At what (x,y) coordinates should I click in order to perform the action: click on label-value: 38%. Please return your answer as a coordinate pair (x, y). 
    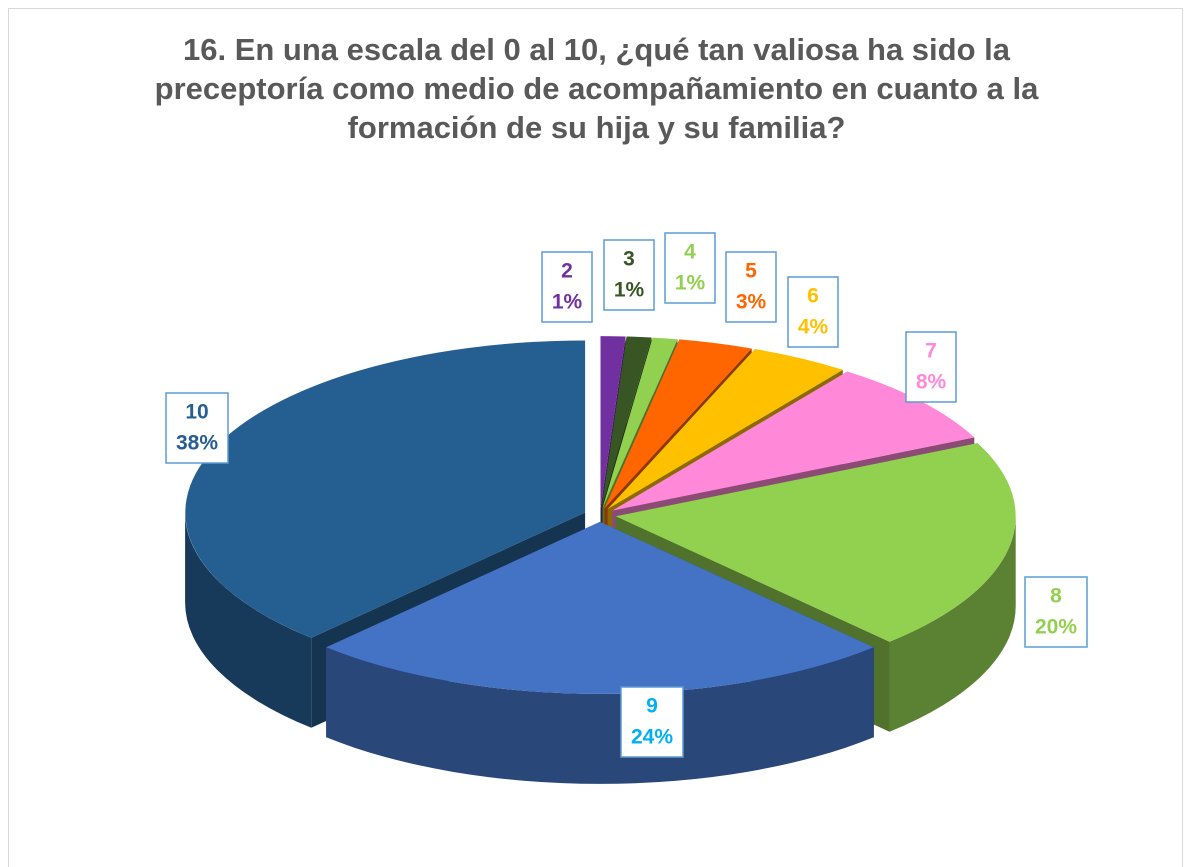
    Looking at the image, I should click on (197, 443).